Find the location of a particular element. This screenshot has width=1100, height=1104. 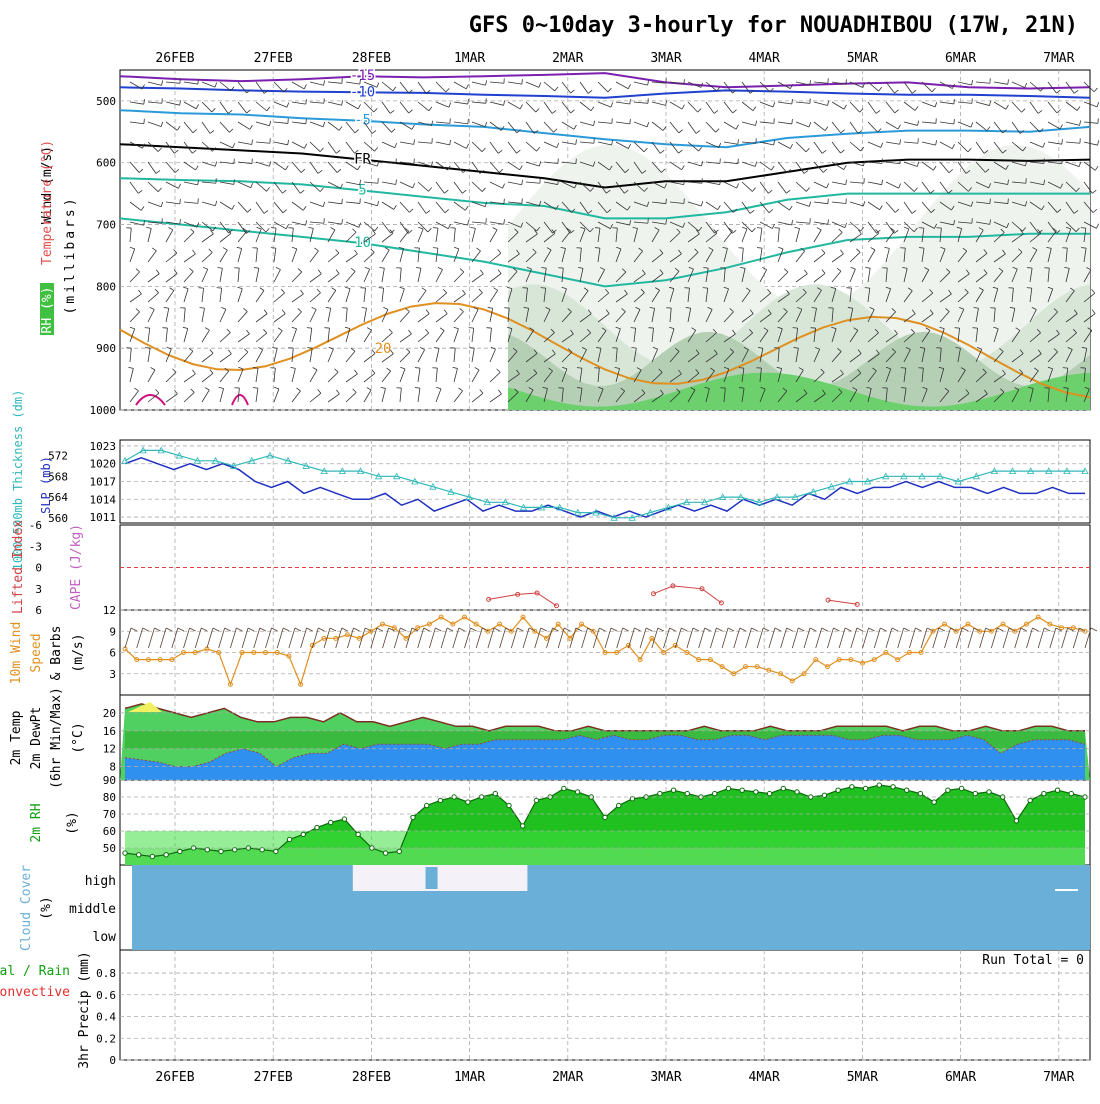

contour-hot is located at coordinates (192, 400).